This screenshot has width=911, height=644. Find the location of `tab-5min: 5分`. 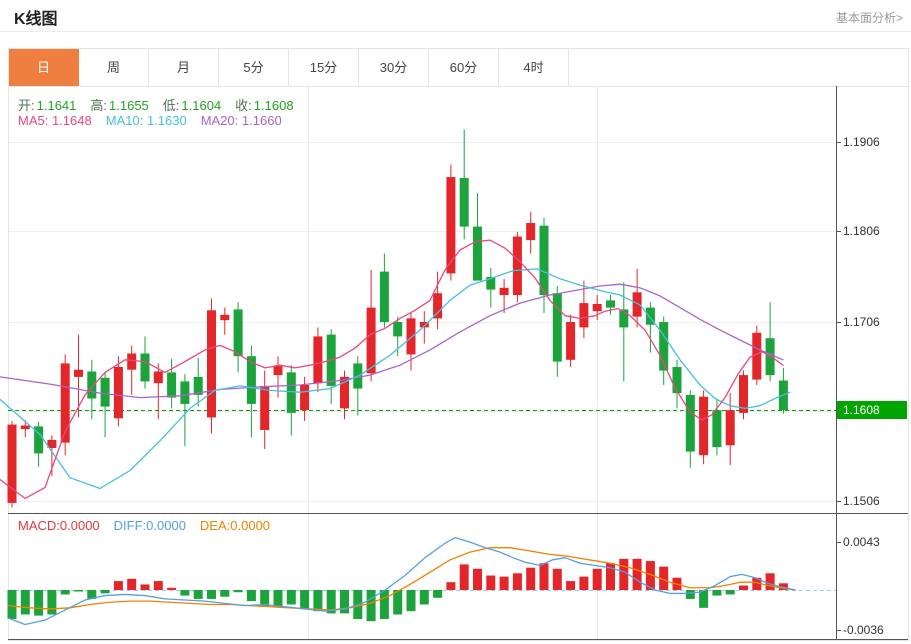

tab-5min: 5分 is located at coordinates (254, 67).